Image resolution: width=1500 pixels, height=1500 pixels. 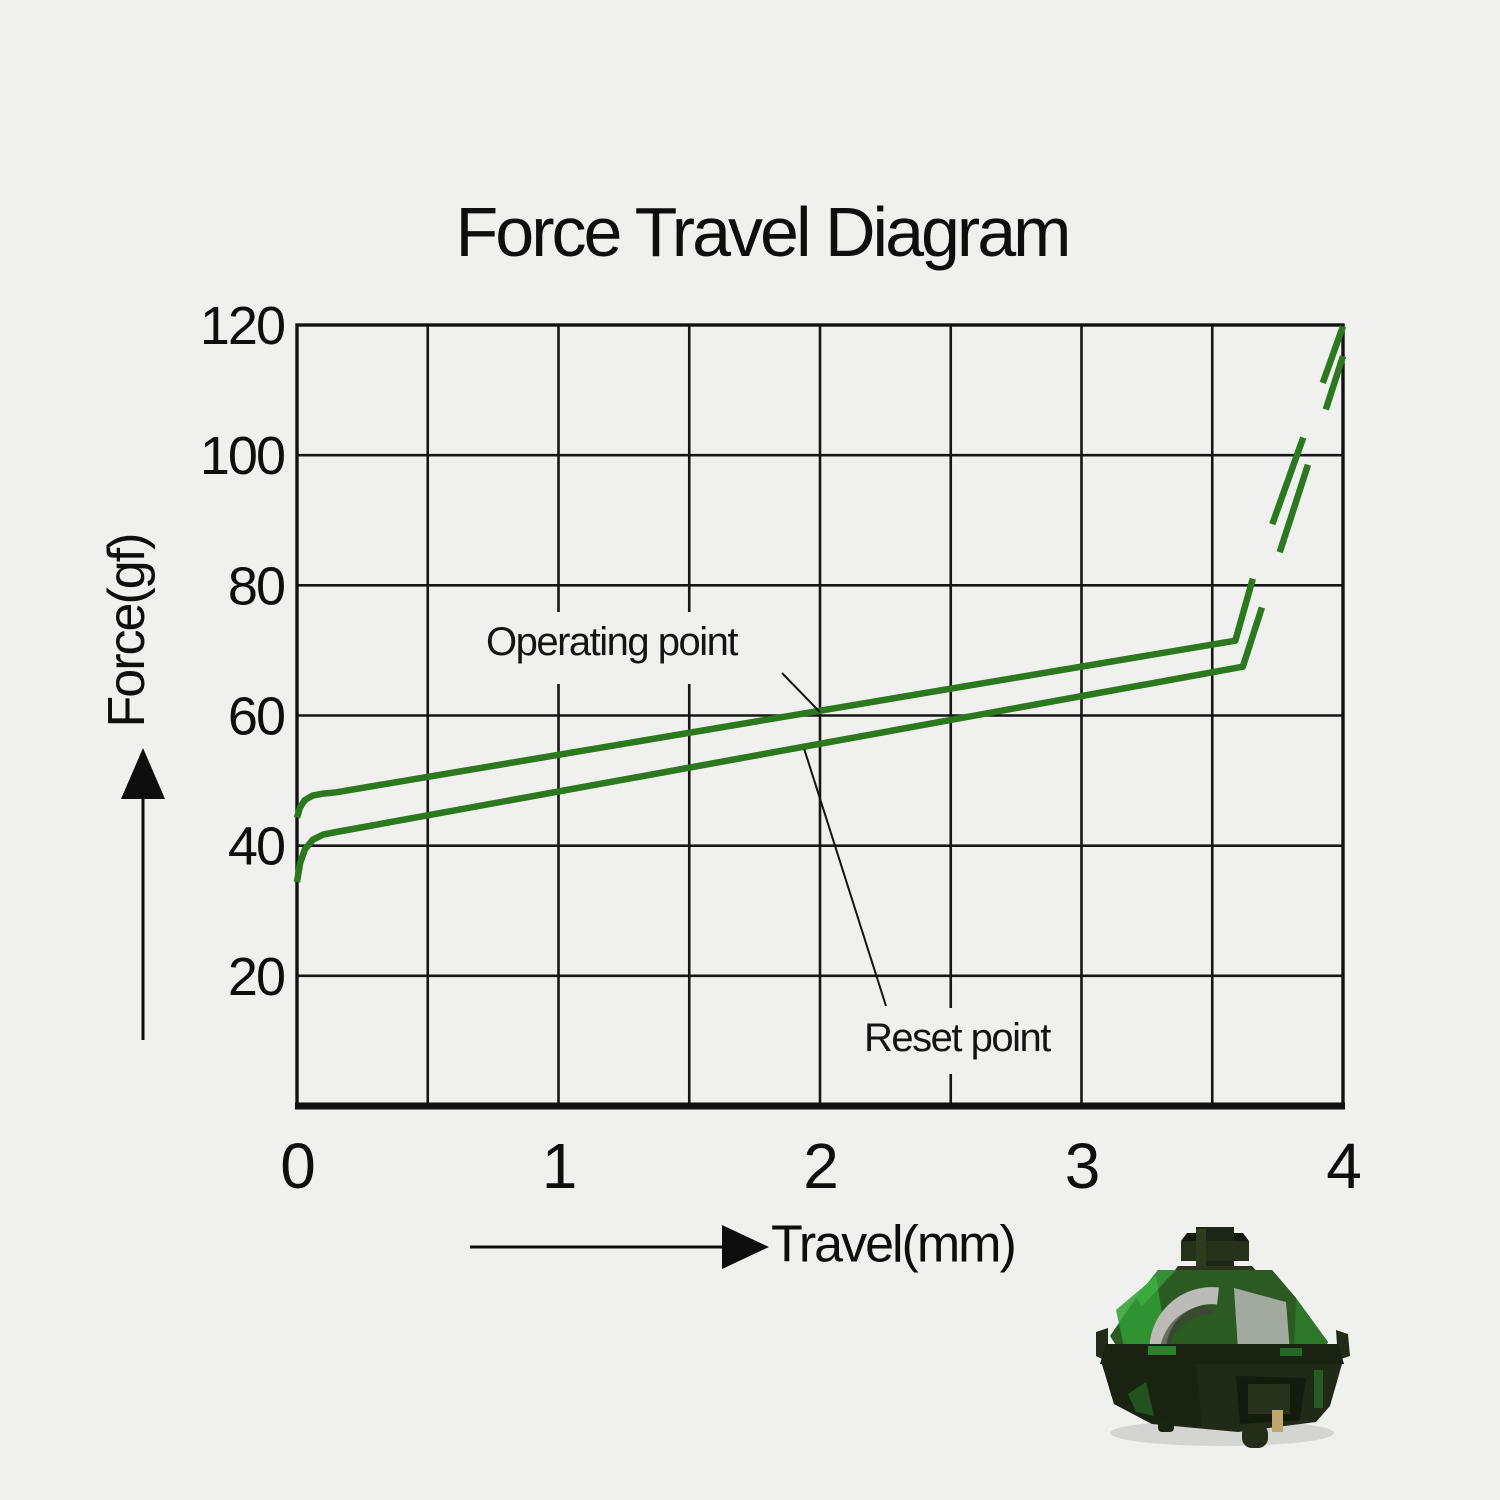 What do you see at coordinates (957, 1041) in the screenshot?
I see `annotation-reset-point: Reset point` at bounding box center [957, 1041].